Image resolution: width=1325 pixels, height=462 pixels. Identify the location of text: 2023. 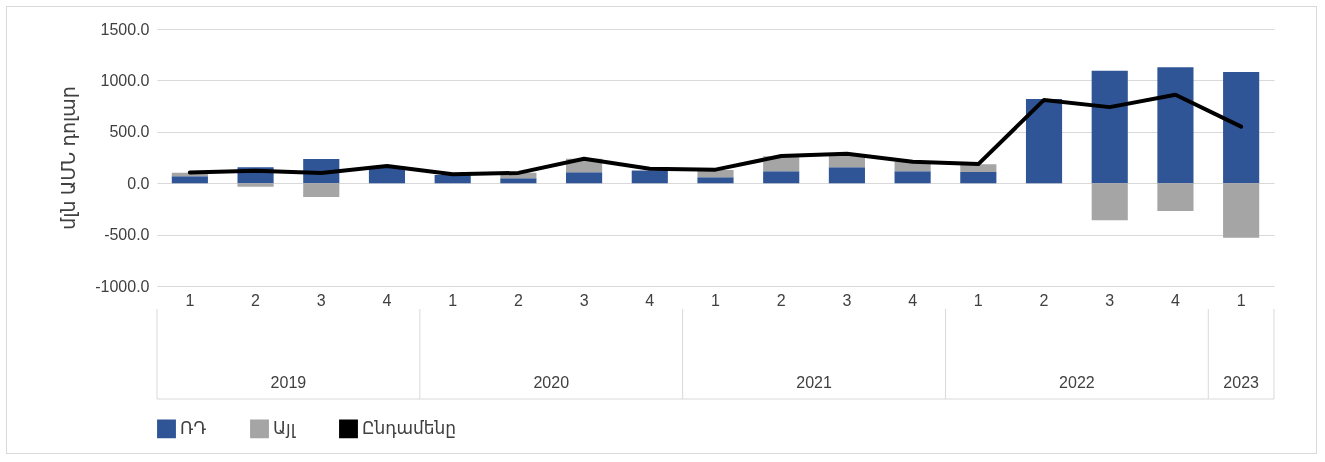
(1241, 382).